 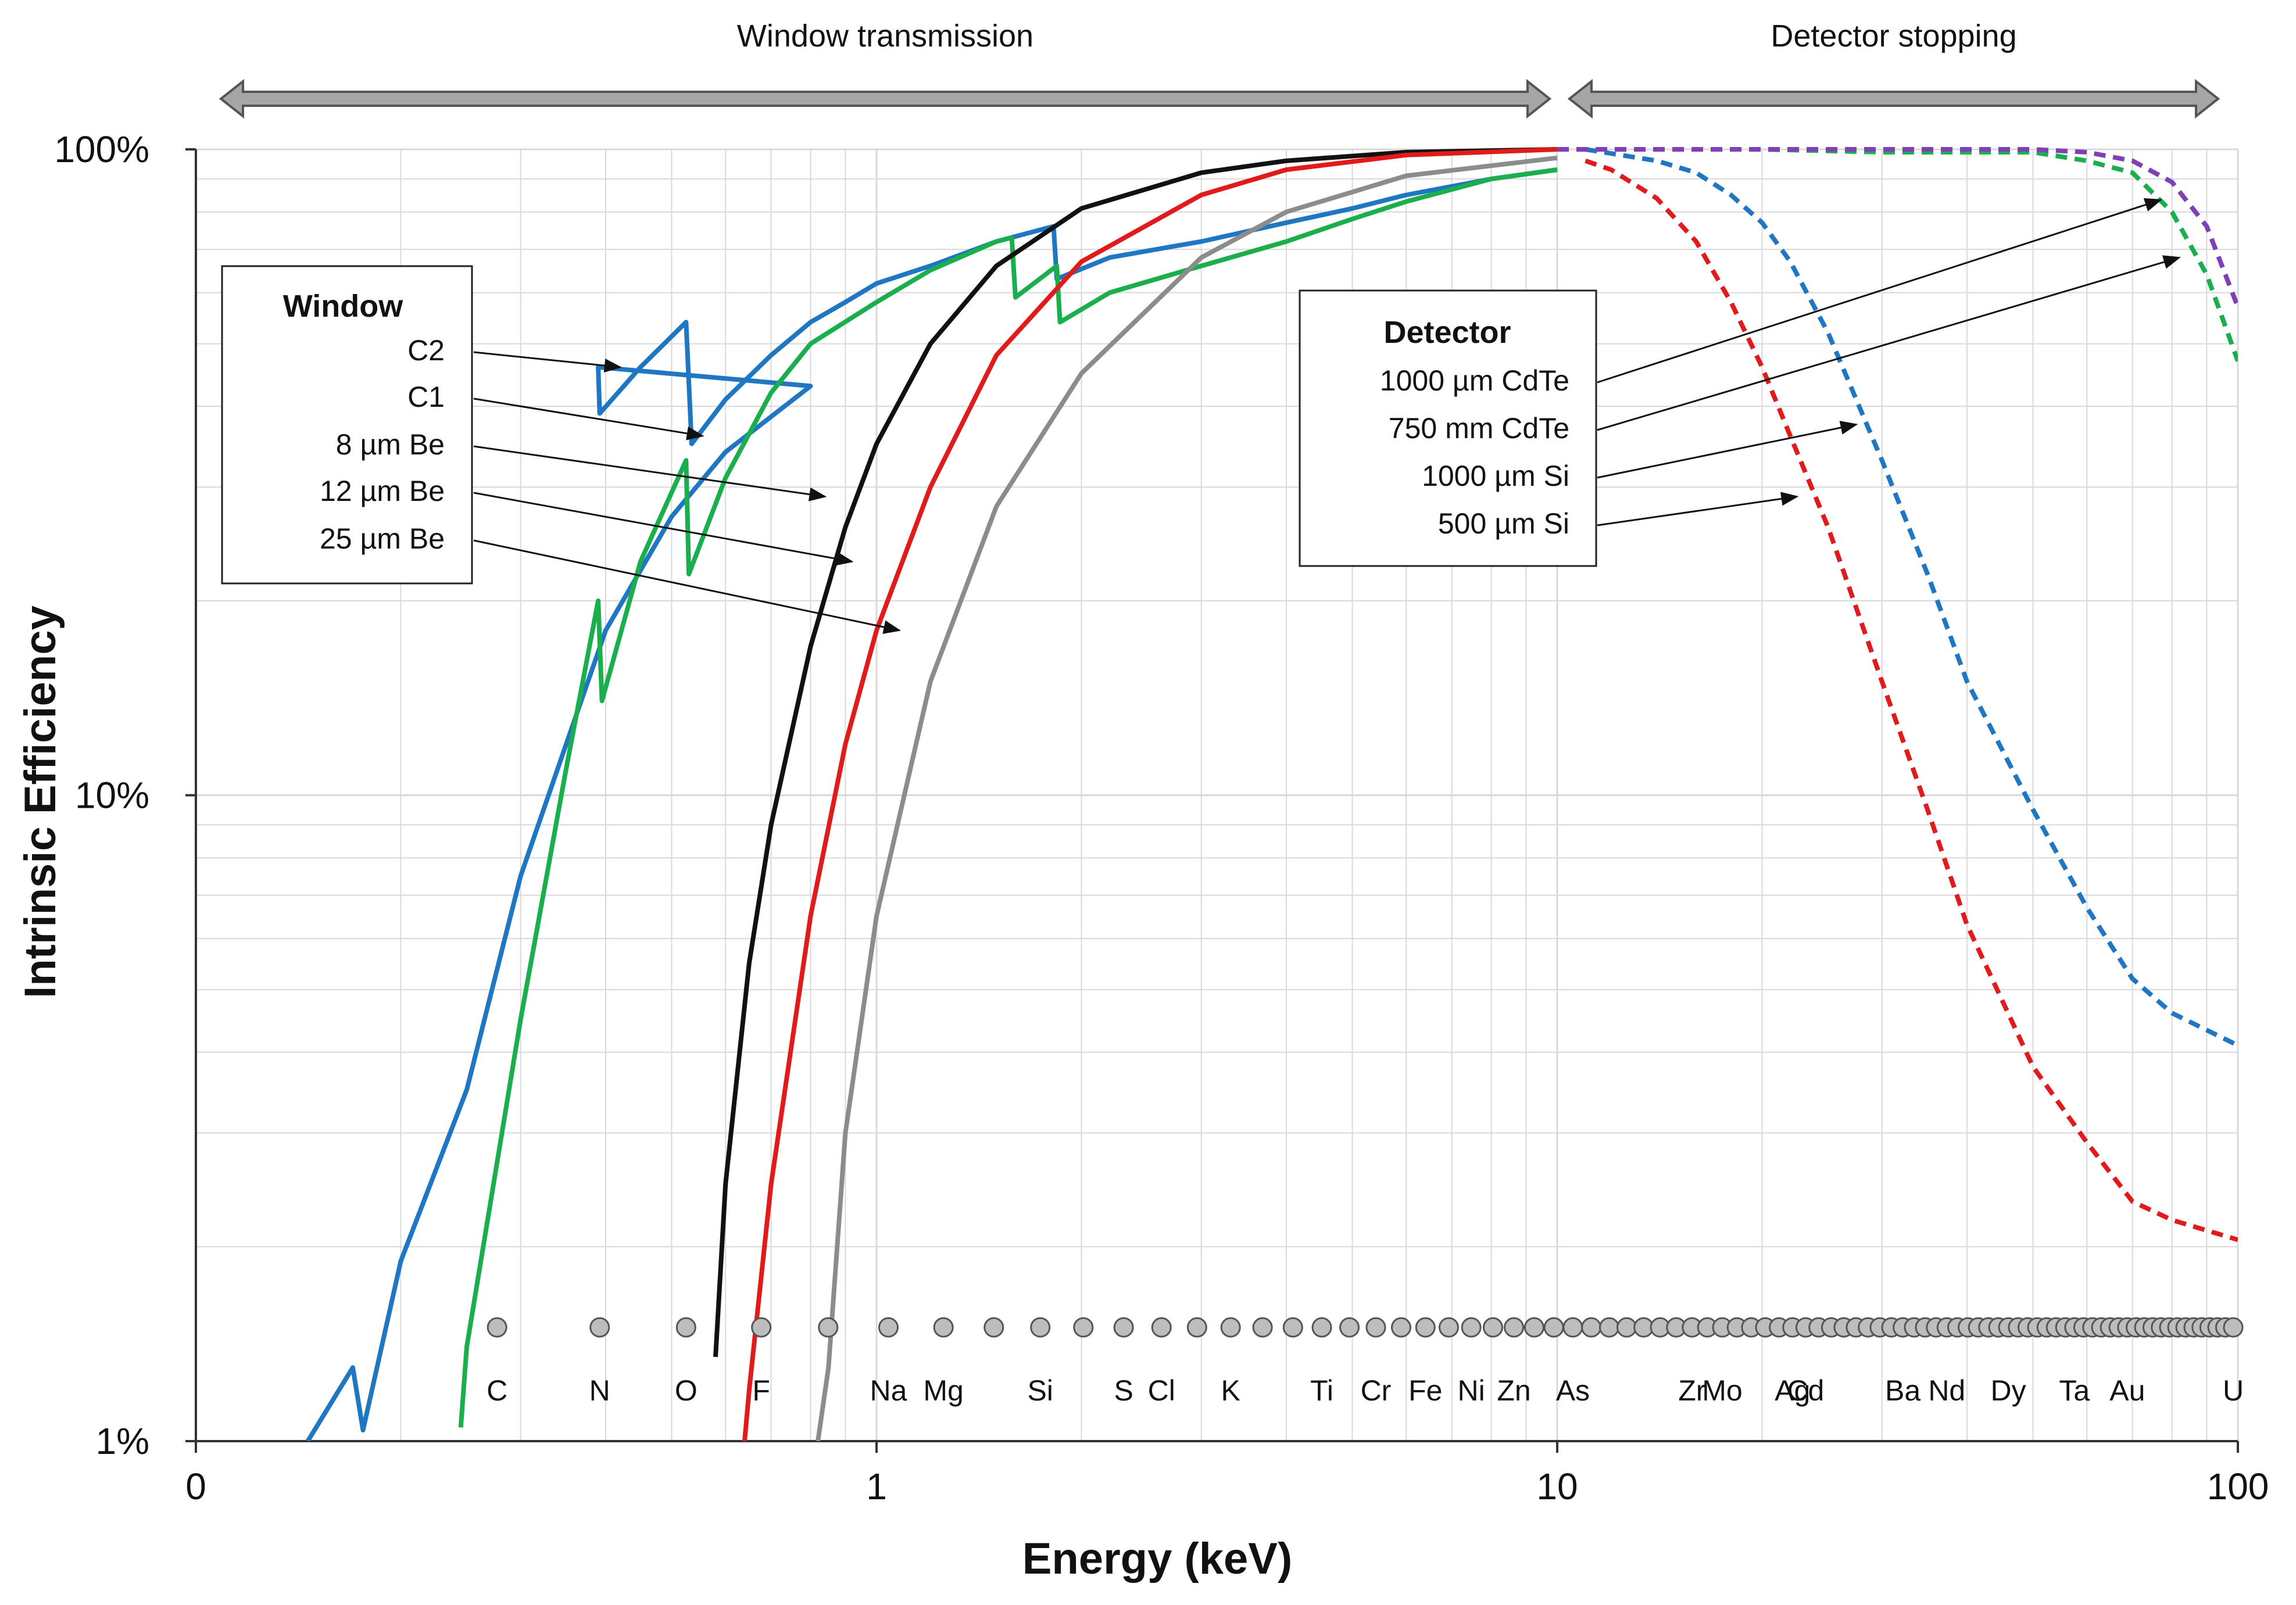 I want to click on element-label: Cr, so click(x=1376, y=1391).